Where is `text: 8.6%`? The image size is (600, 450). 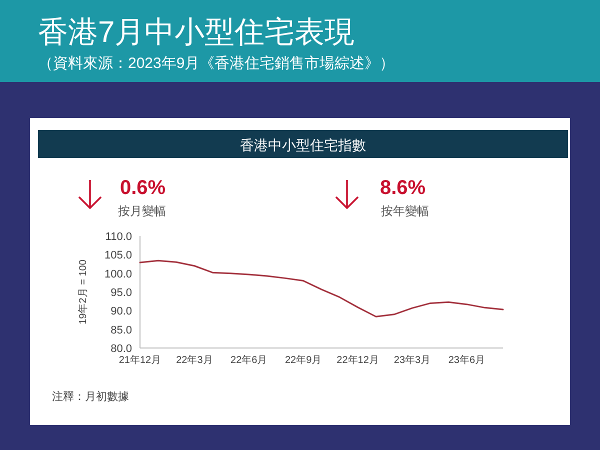
text: 8.6% is located at coordinates (403, 188).